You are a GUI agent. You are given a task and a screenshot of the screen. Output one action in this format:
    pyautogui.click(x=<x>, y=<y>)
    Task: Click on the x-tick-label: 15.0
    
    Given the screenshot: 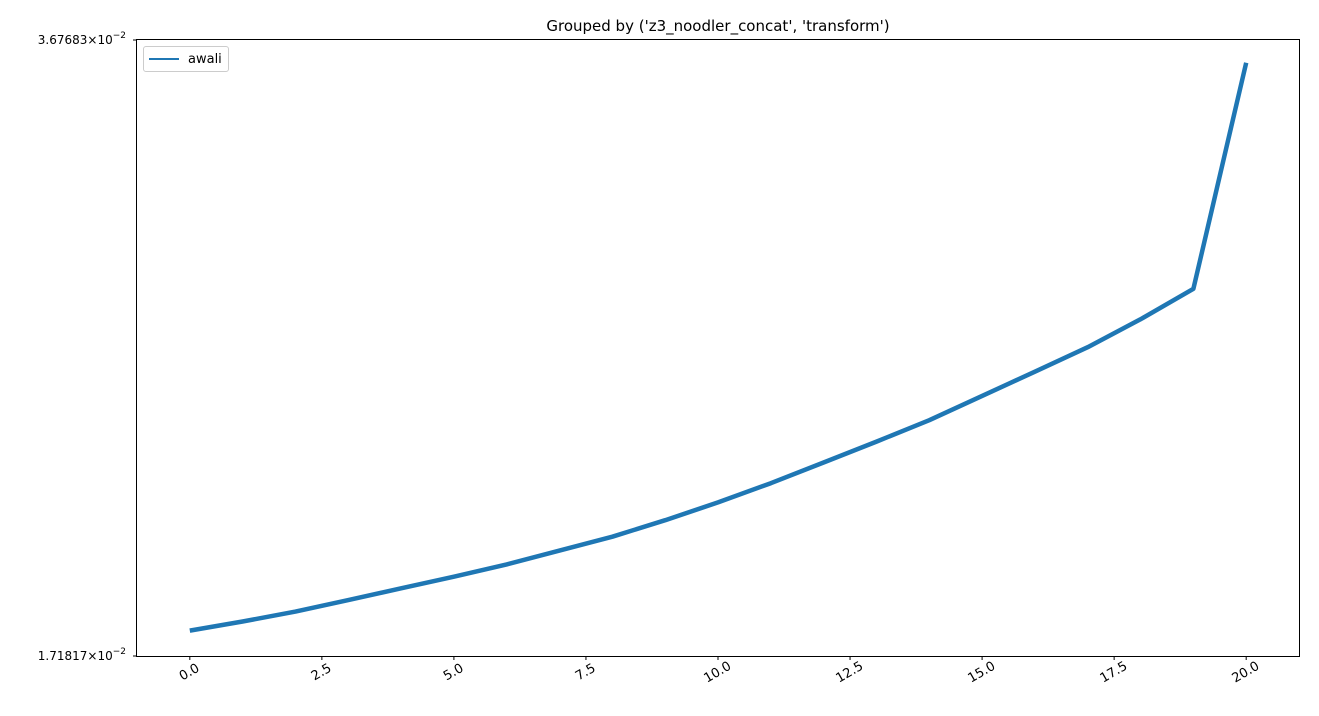 What is the action you would take?
    pyautogui.click(x=982, y=672)
    